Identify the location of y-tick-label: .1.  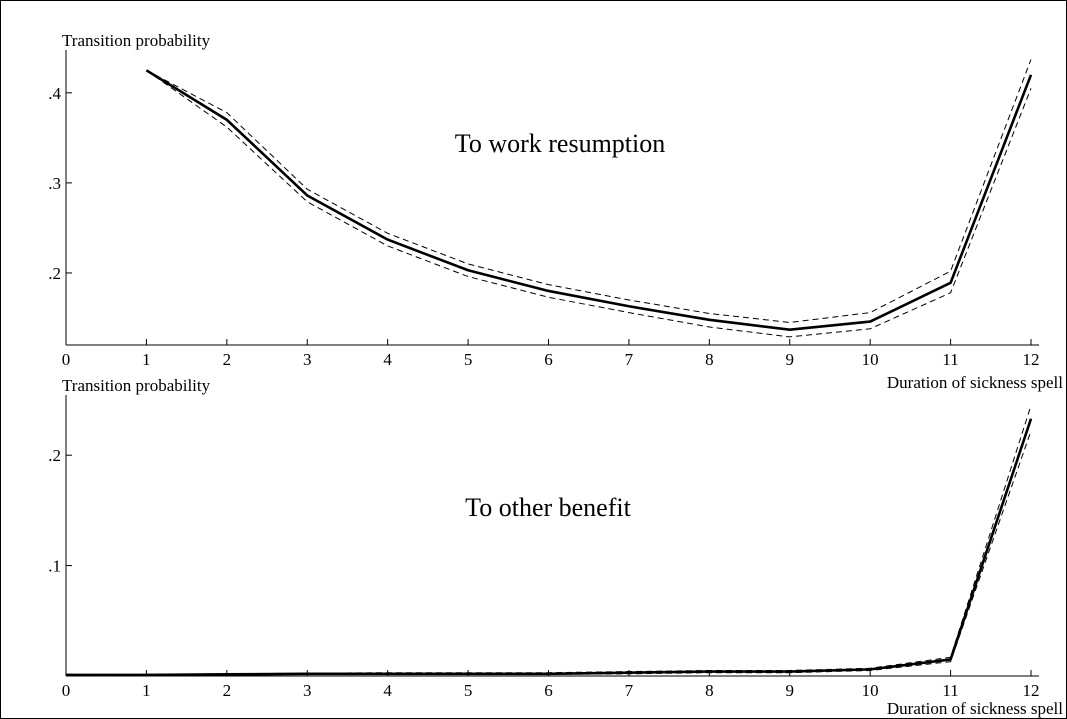
(54, 566).